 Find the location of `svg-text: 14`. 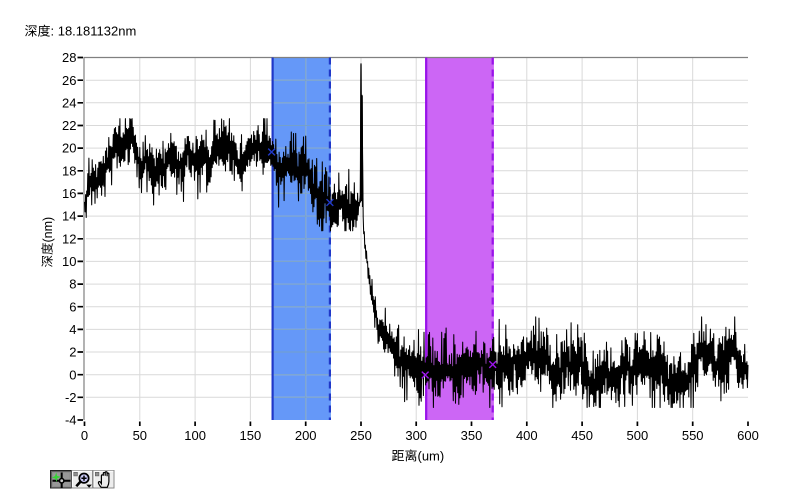

svg-text: 14 is located at coordinates (69, 216).